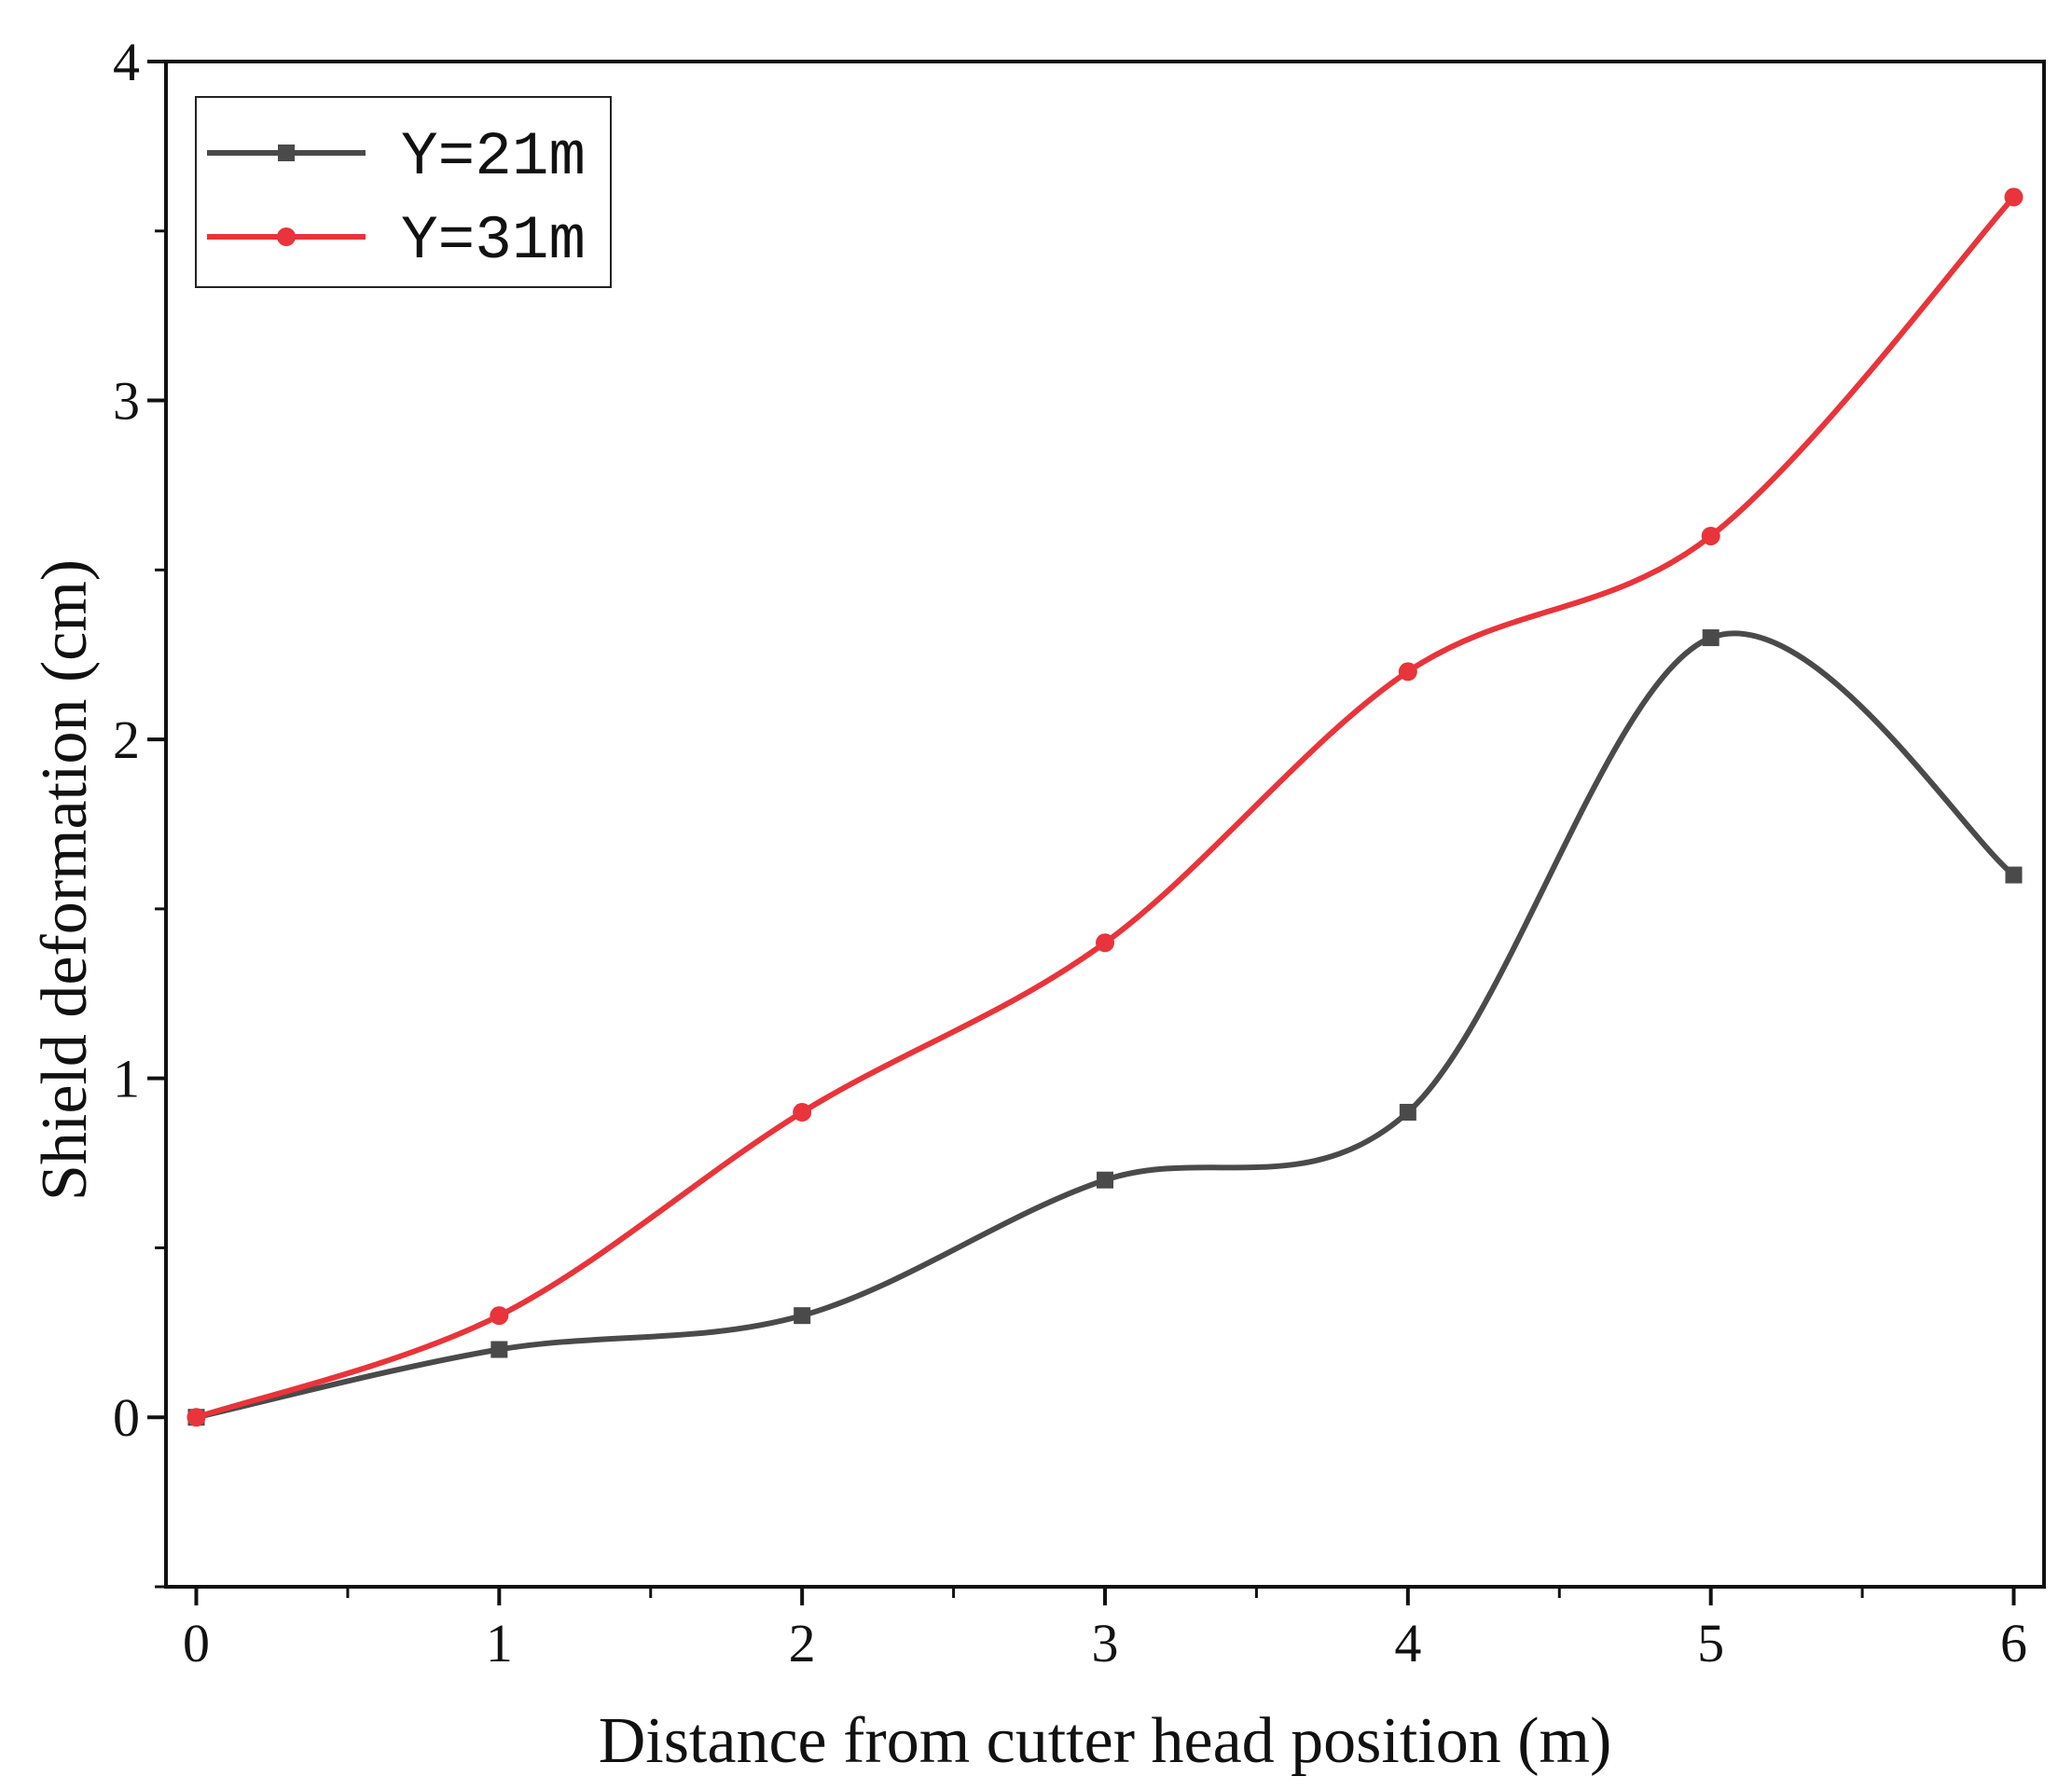 The height and width of the screenshot is (1790, 2072). Describe the element at coordinates (802, 1643) in the screenshot. I see `x-tick-label: 2` at that location.